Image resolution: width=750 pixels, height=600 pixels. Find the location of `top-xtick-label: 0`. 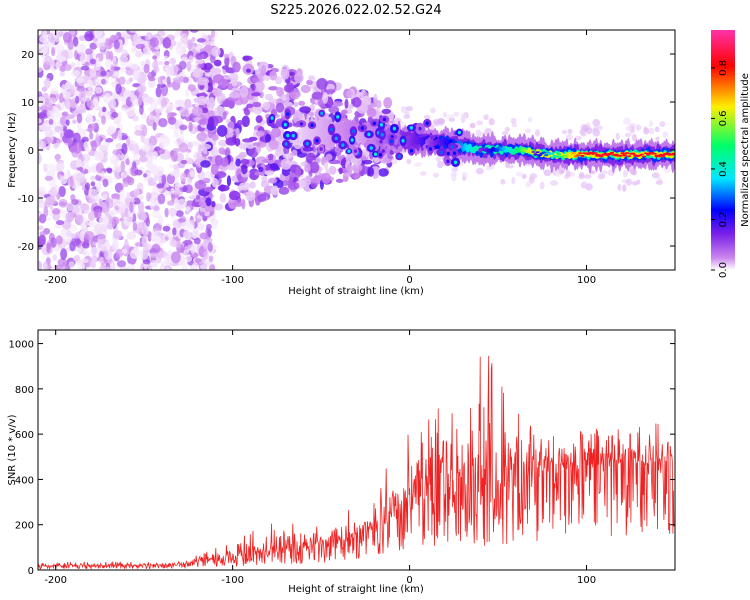

top-xtick-label: 0 is located at coordinates (409, 280).